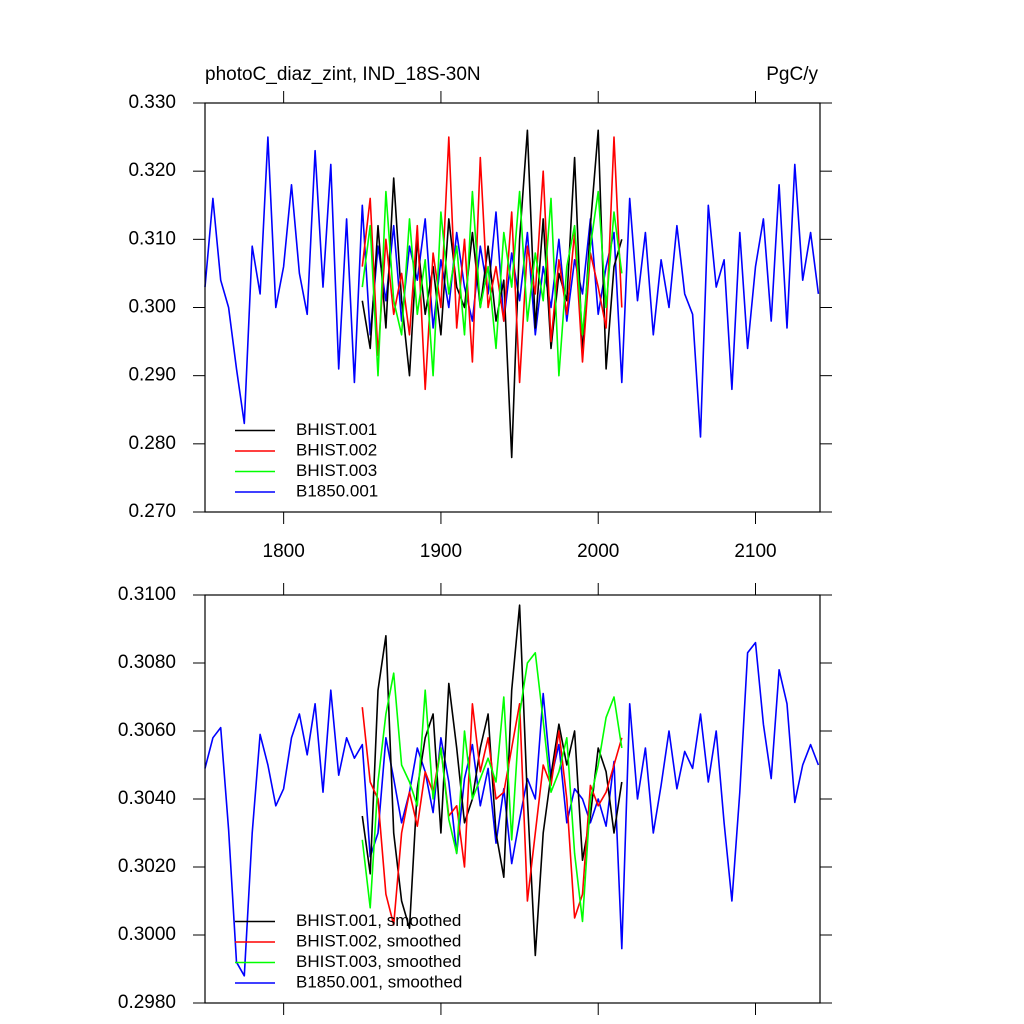  What do you see at coordinates (152, 238) in the screenshot?
I see `y-tick-label: 0.310` at bounding box center [152, 238].